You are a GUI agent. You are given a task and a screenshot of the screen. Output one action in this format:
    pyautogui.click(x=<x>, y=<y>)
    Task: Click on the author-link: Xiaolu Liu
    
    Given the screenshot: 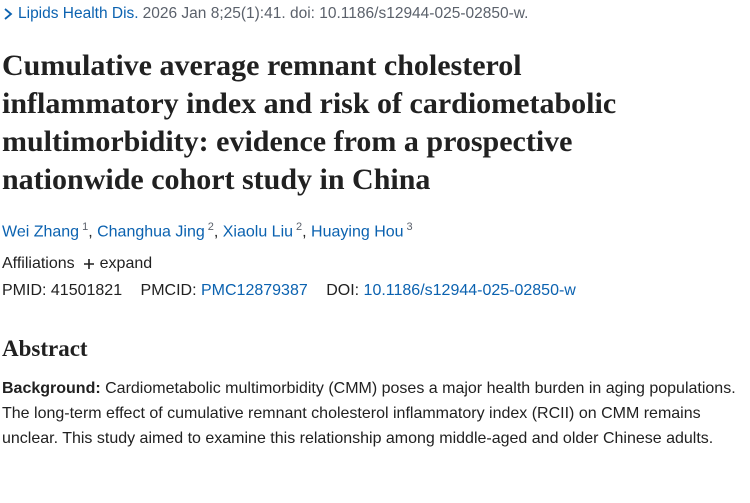 What is the action you would take?
    pyautogui.click(x=258, y=232)
    